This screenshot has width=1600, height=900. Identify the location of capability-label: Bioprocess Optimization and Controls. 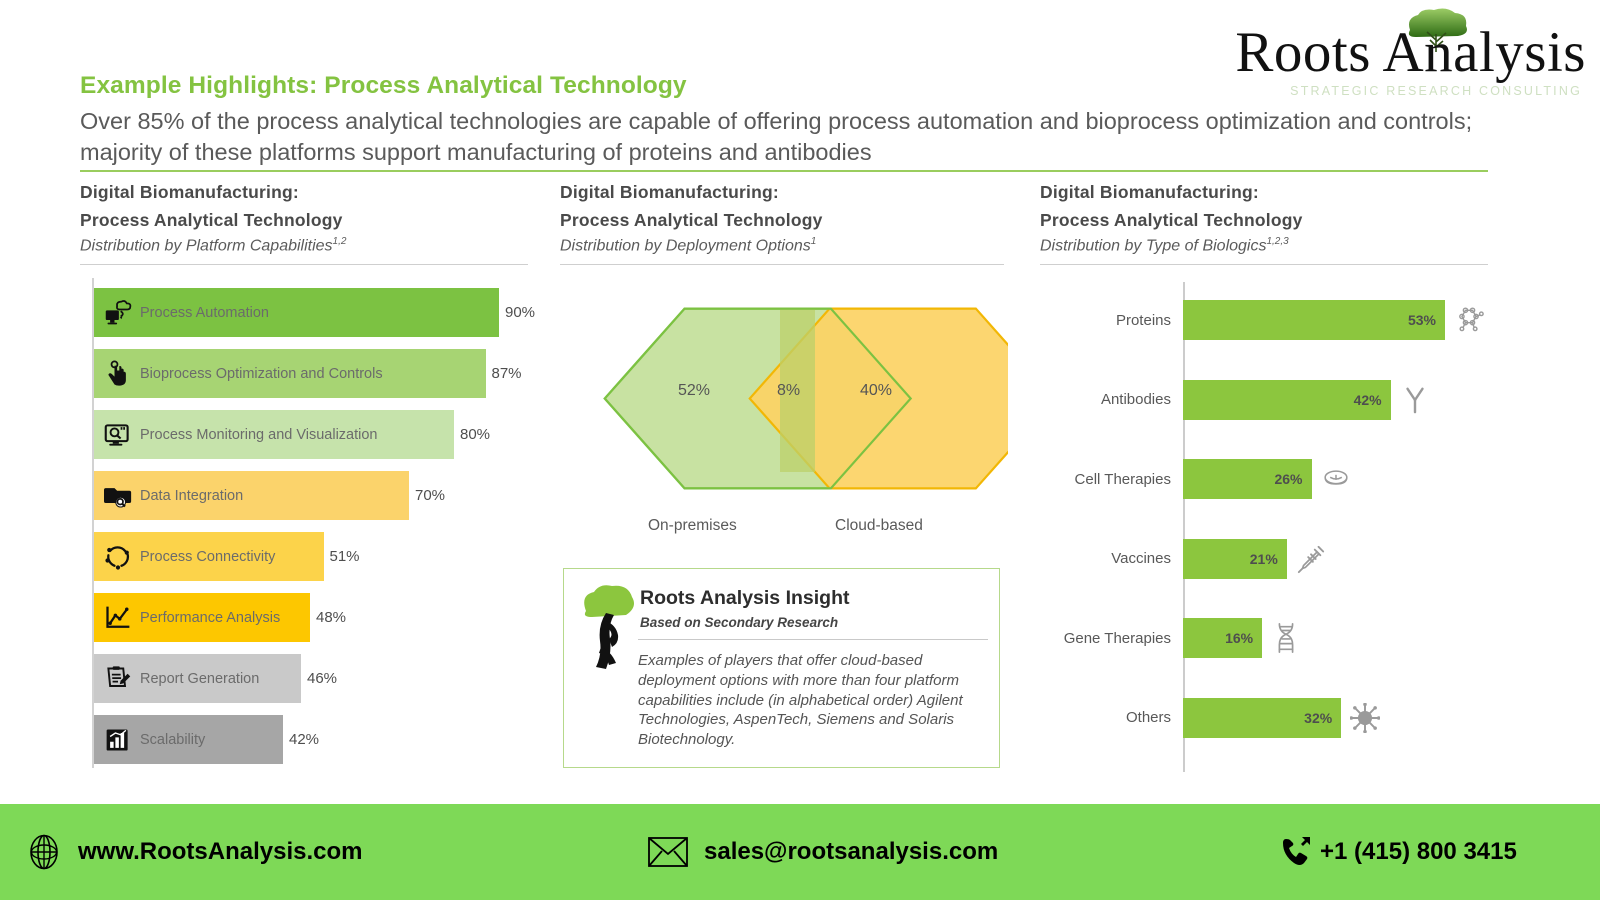
(261, 373).